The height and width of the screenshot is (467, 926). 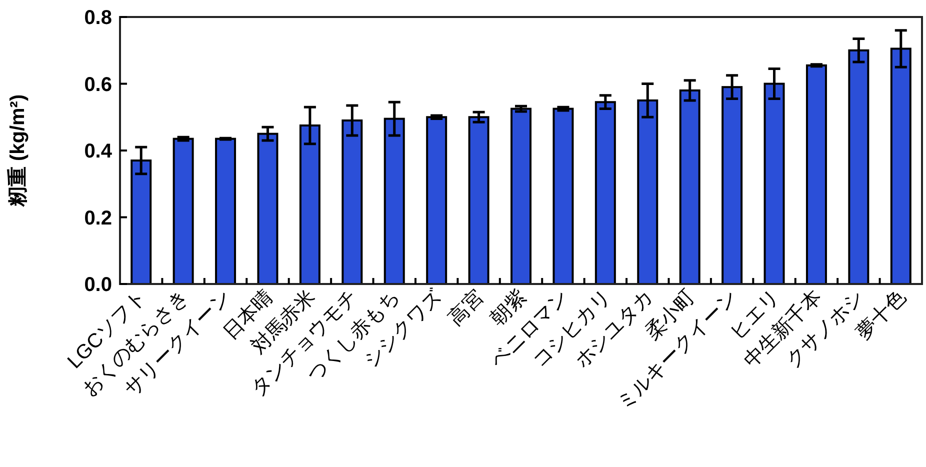 I want to click on y-tick-label: 0.8, so click(x=98, y=18).